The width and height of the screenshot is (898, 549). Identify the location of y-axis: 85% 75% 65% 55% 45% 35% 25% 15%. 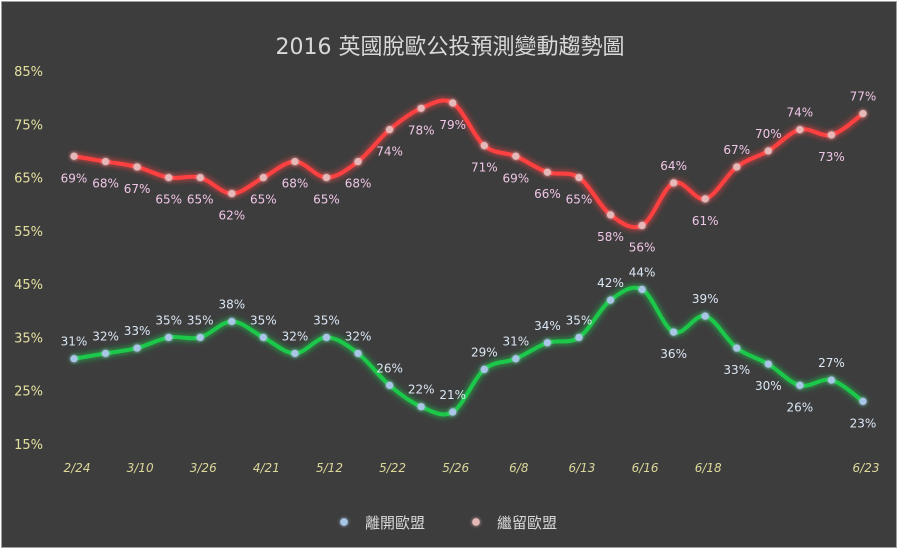
(28, 259).